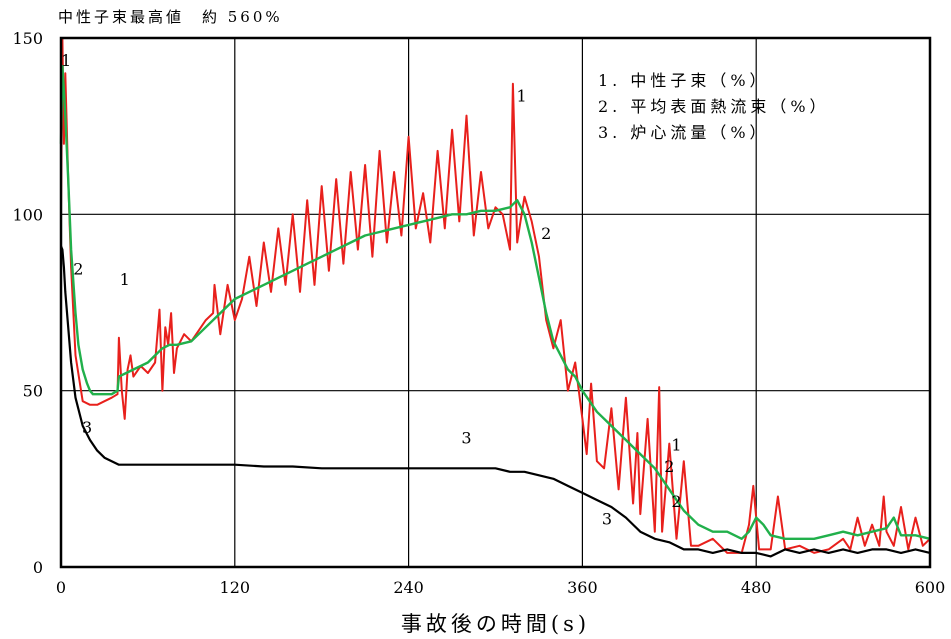 Image resolution: width=951 pixels, height=639 pixels. What do you see at coordinates (27, 38) in the screenshot?
I see `y-tick-label: 150` at bounding box center [27, 38].